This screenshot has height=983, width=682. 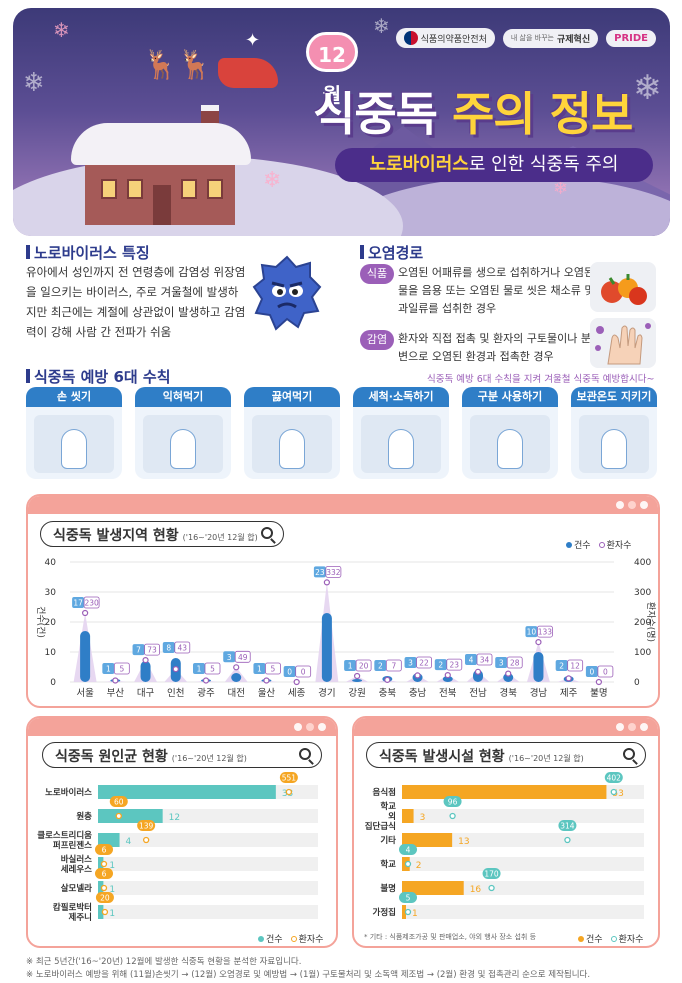 What do you see at coordinates (510, 397) in the screenshot?
I see `rule-label: 구분 사용하기` at bounding box center [510, 397].